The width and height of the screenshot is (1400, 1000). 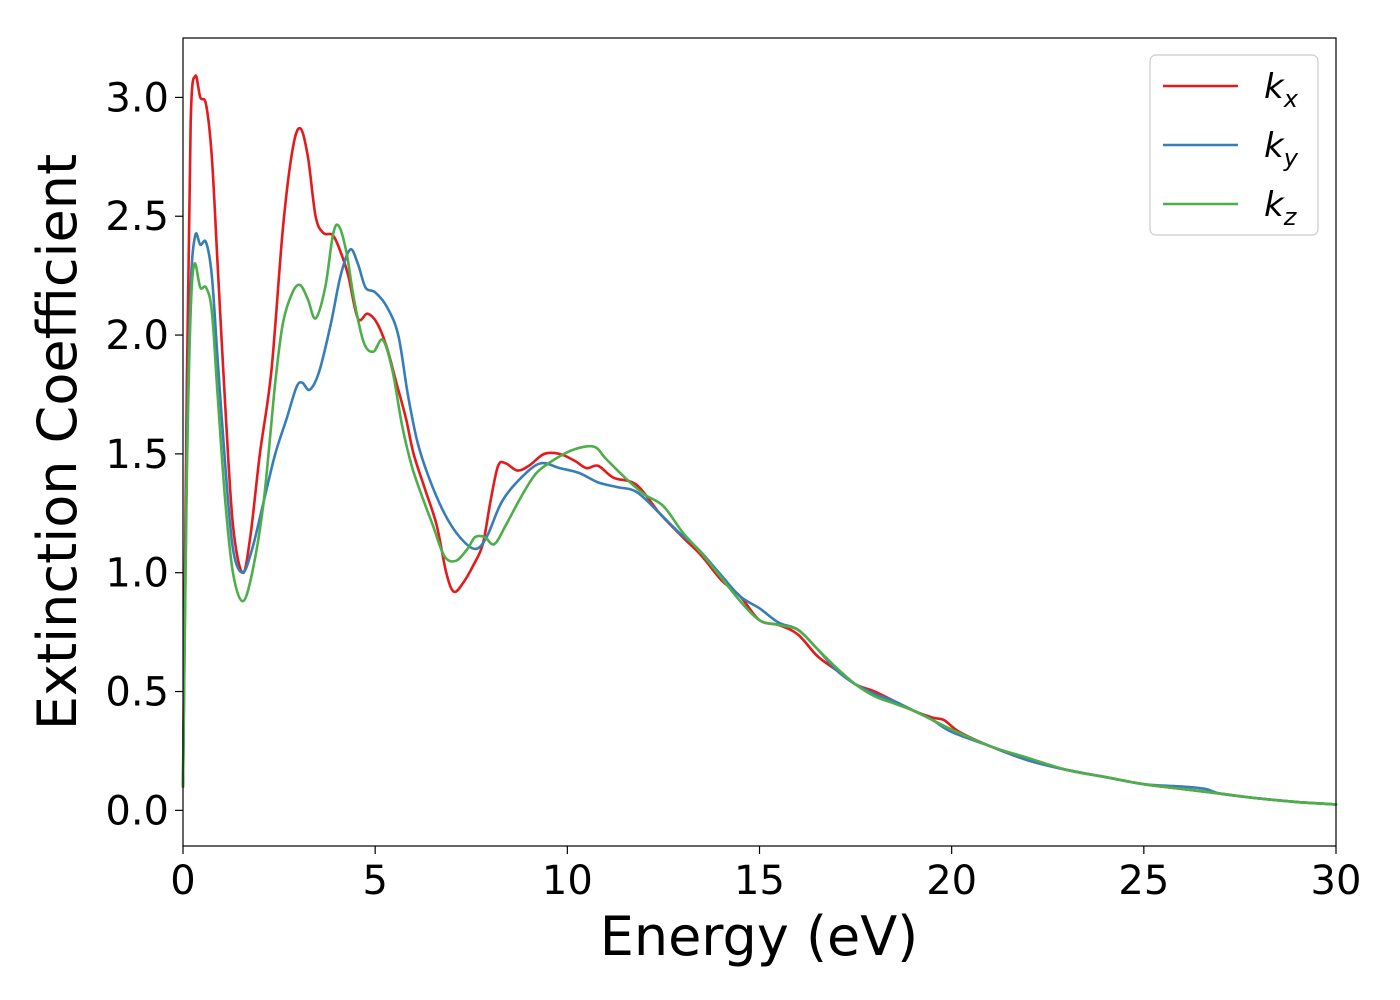 What do you see at coordinates (1281, 208) in the screenshot?
I see `legend-label-z: kz` at bounding box center [1281, 208].